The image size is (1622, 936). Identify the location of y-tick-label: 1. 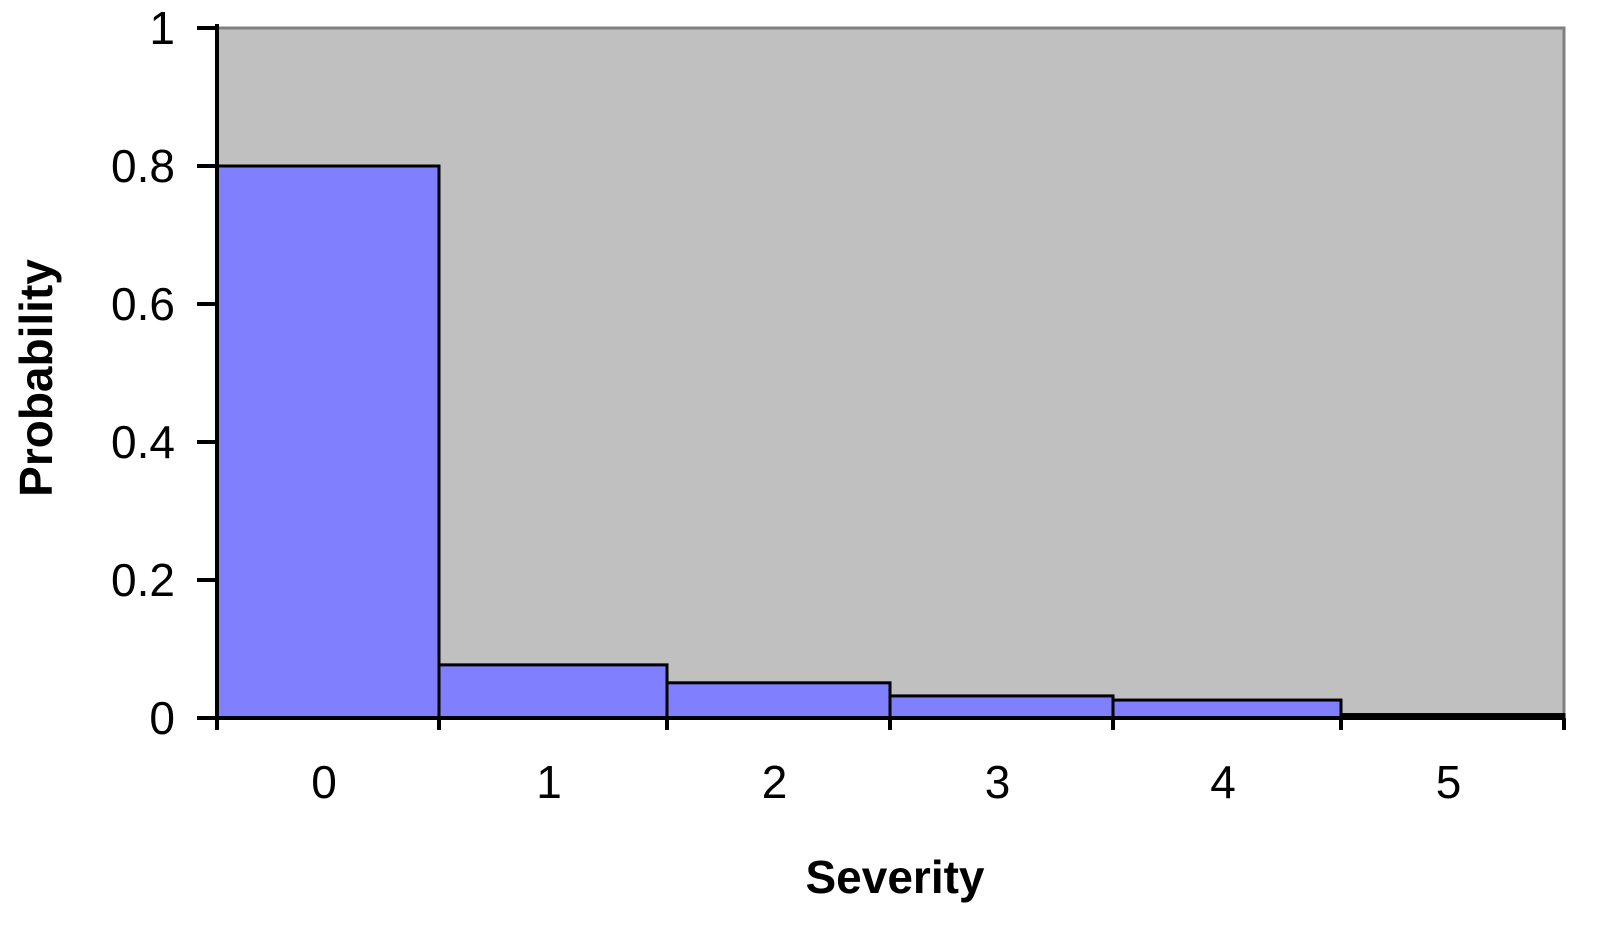
(162, 28).